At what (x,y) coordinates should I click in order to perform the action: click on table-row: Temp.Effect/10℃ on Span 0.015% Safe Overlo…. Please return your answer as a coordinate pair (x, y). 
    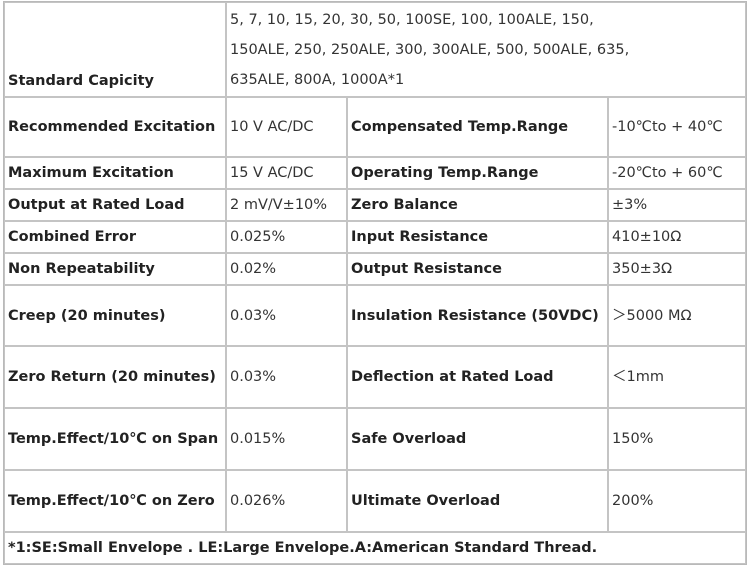
    Looking at the image, I should click on (375, 439).